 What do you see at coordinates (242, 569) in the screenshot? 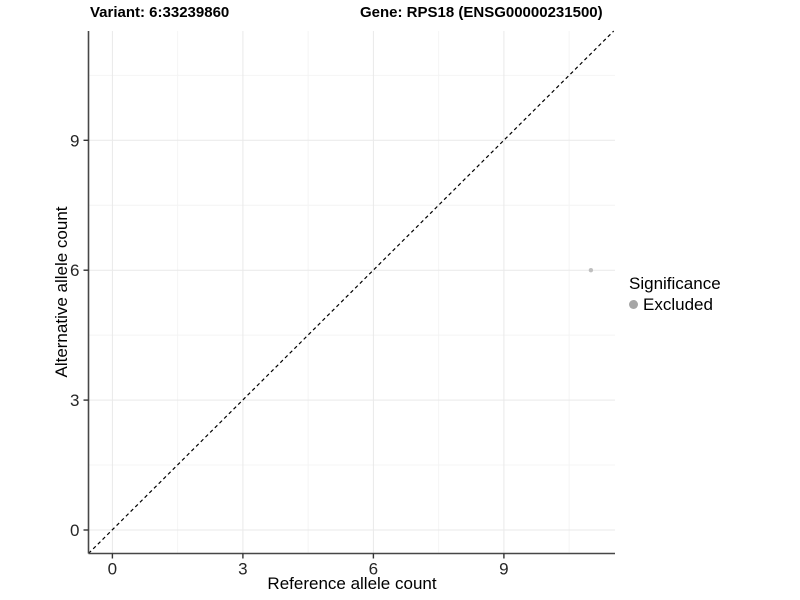
I see `x-tick-label: 3` at bounding box center [242, 569].